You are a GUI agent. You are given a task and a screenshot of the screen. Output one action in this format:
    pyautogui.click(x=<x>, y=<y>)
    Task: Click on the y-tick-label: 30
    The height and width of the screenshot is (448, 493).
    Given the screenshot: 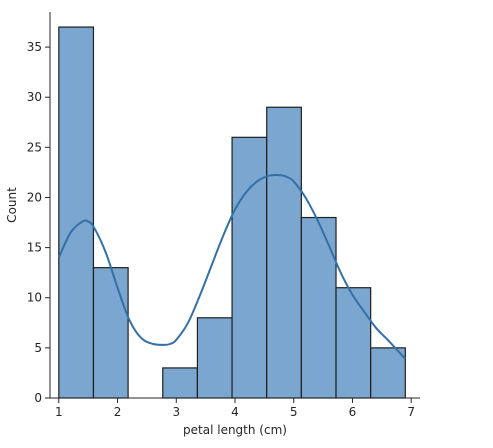 What is the action you would take?
    pyautogui.click(x=34, y=97)
    